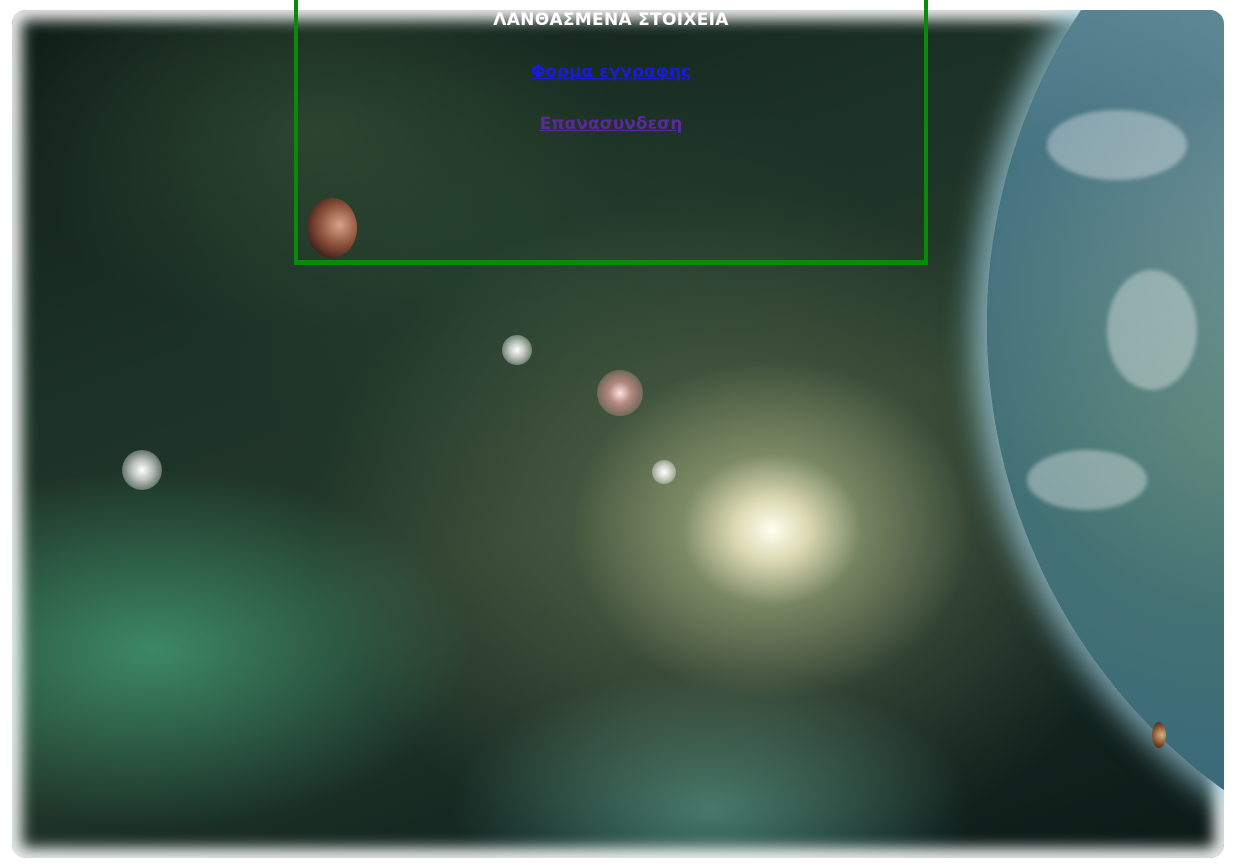 The image size is (1235, 868). Describe the element at coordinates (611, 20) in the screenshot. I see `error-title: ΛΑΝΘΑΣΜΕΝΑ ΣΤΟΙΧΕΙΑ` at that location.